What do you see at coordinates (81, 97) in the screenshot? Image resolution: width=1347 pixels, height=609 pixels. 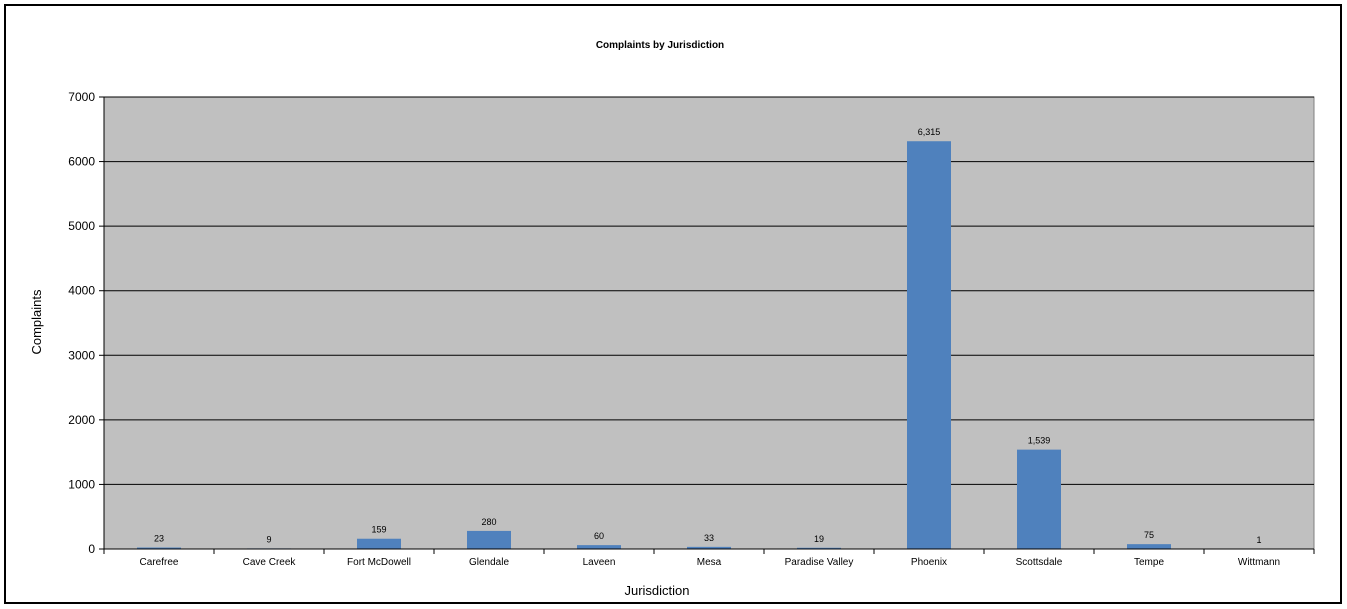 I see `y-tick-label: 7000` at bounding box center [81, 97].